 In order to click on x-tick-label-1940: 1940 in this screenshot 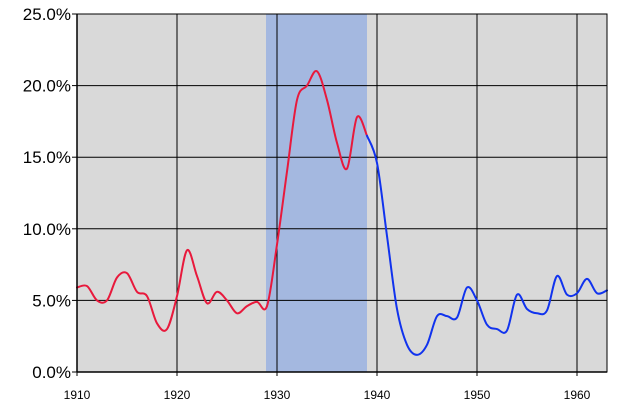, I will do `click(377, 395)`.